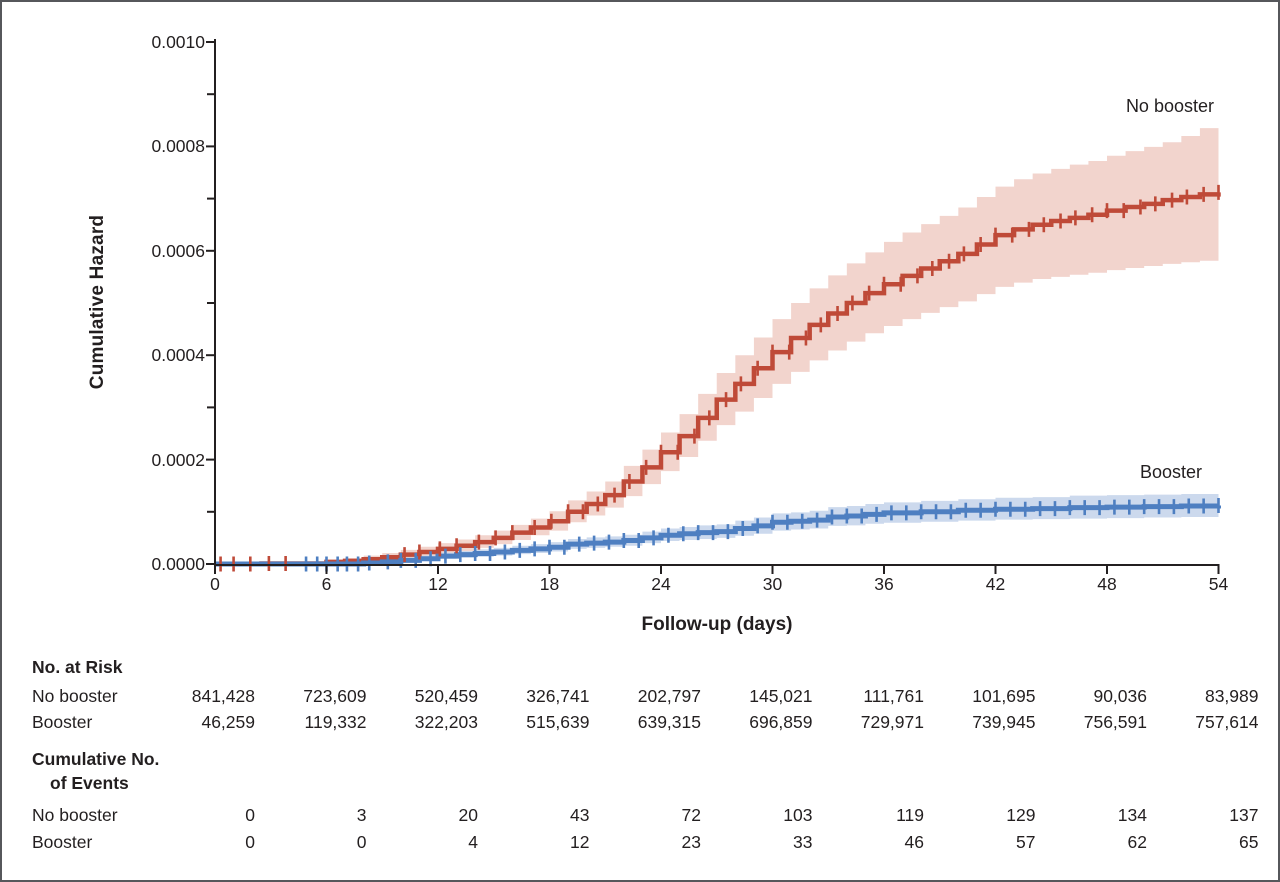 This screenshot has height=882, width=1280. Describe the element at coordinates (1169, 106) in the screenshot. I see `series-label-no-booster: No booster` at that location.